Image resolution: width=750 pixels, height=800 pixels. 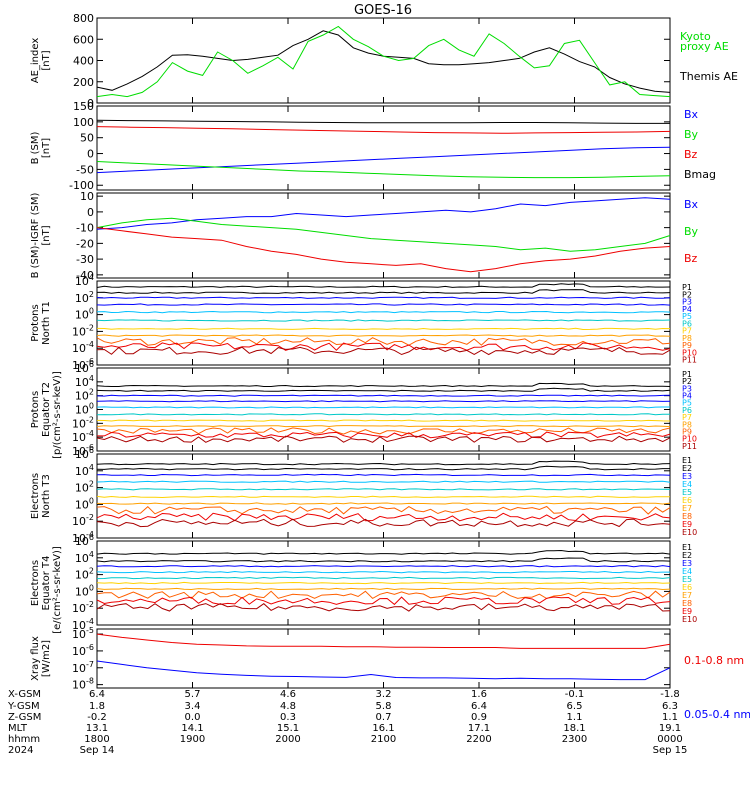 I want to click on ytick-label-6-0: 10⁶, so click(x=84, y=540).